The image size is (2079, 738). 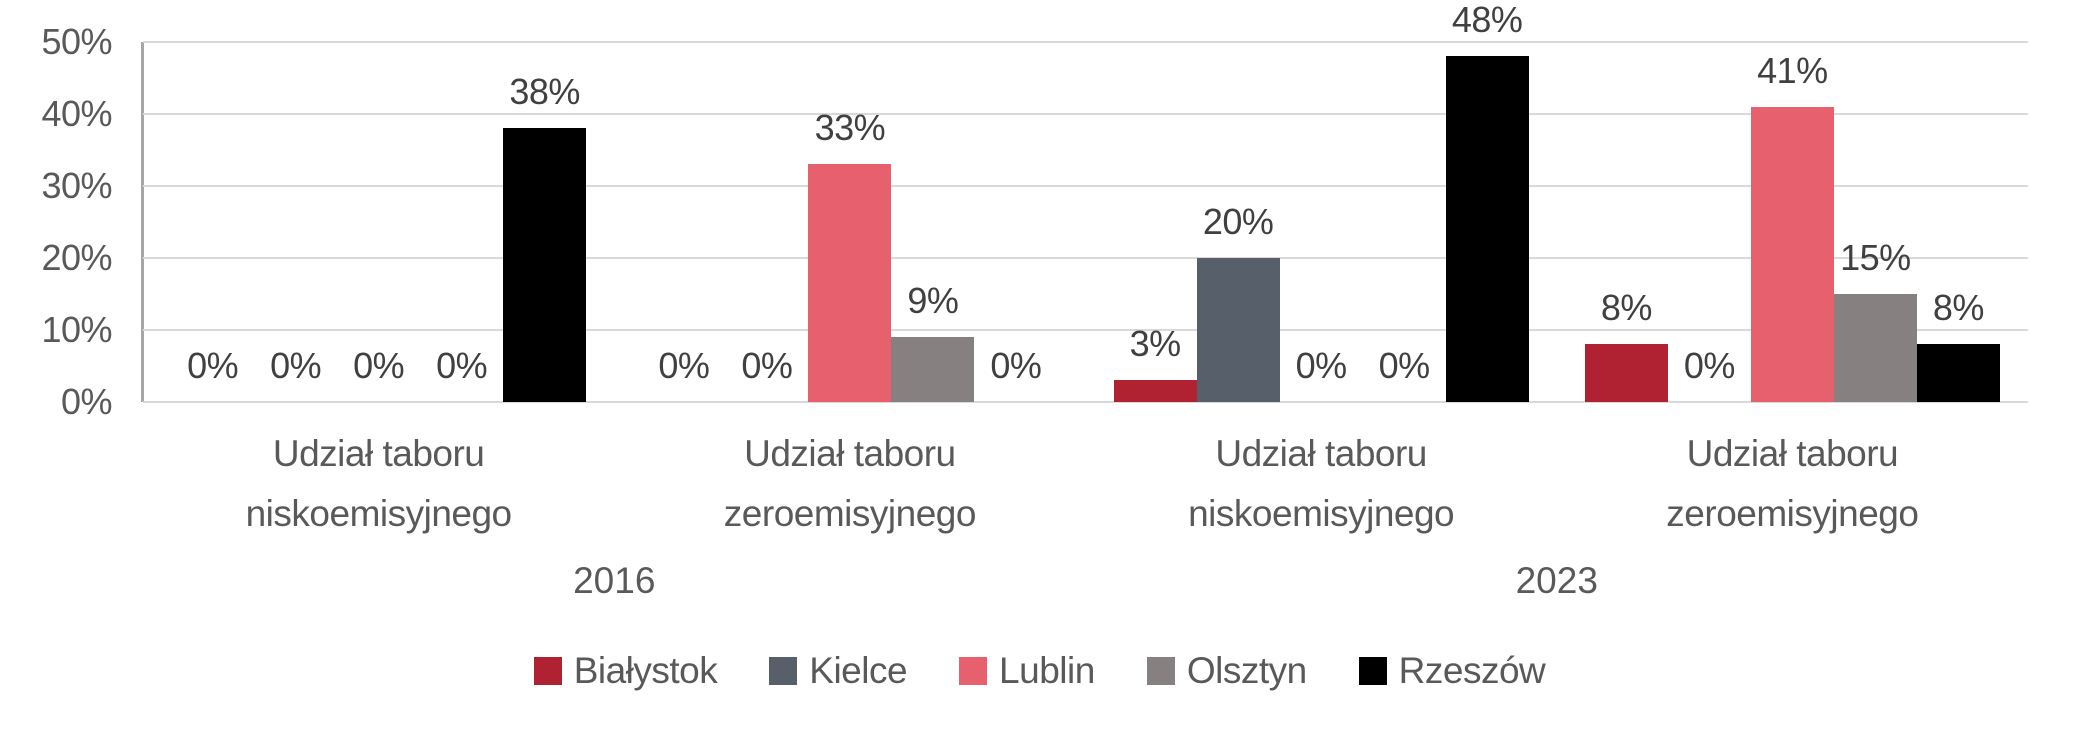 What do you see at coordinates (76, 41) in the screenshot?
I see `y-axis-tick-label: 50%` at bounding box center [76, 41].